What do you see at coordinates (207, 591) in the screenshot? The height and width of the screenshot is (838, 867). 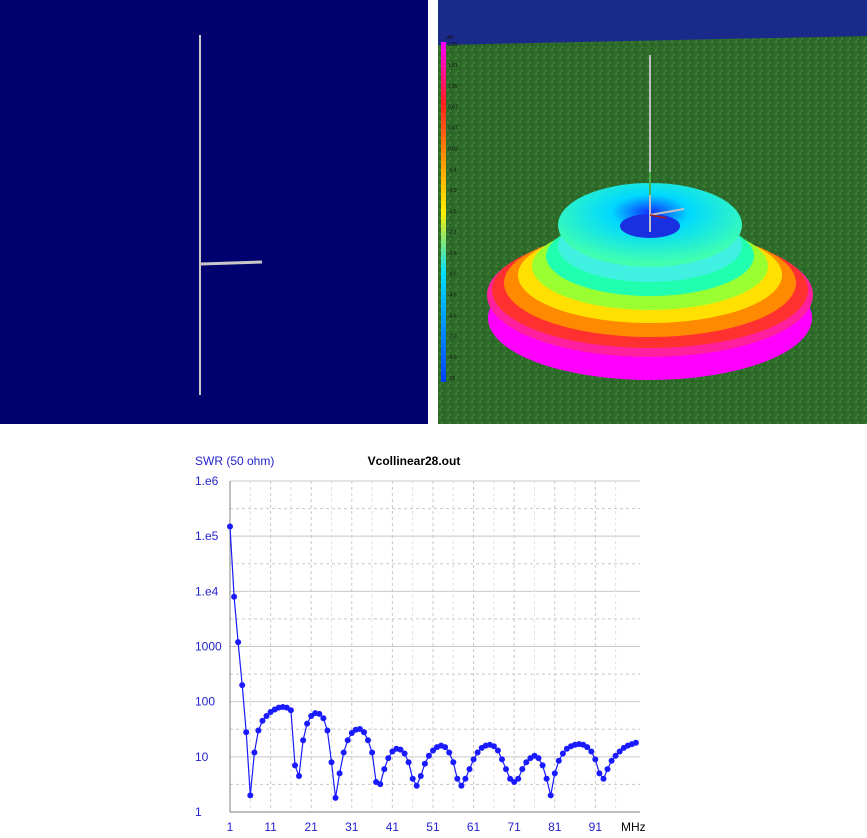 I see `y-tick-label: 1.e4` at bounding box center [207, 591].